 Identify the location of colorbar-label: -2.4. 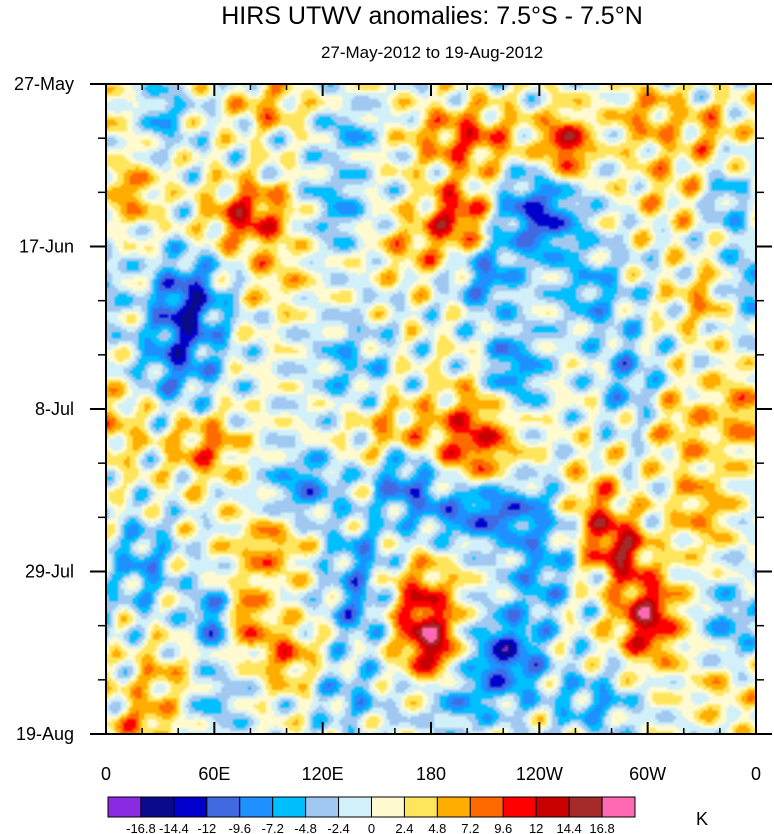
(338, 827).